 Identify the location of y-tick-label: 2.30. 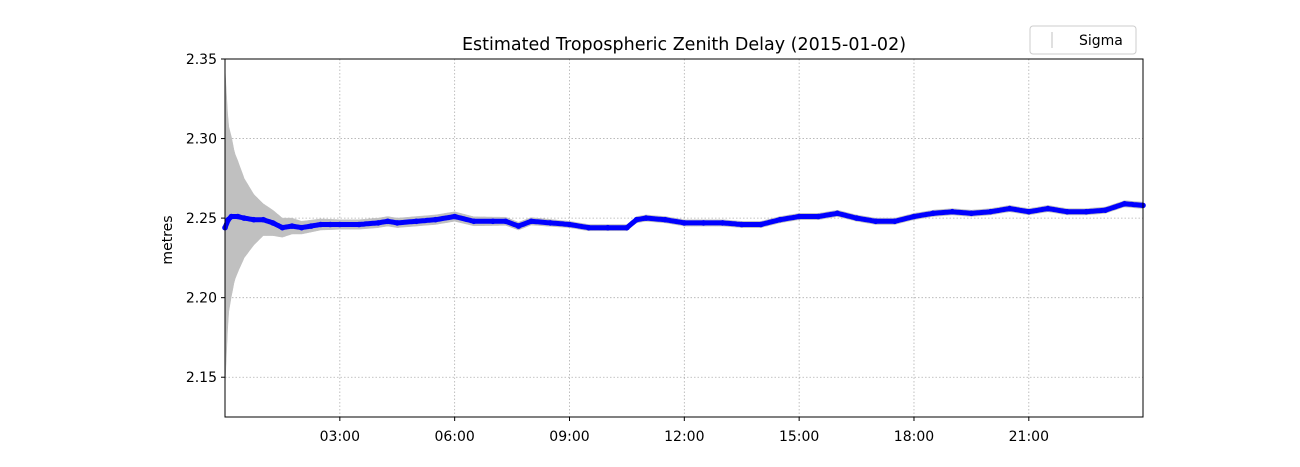
(201, 140).